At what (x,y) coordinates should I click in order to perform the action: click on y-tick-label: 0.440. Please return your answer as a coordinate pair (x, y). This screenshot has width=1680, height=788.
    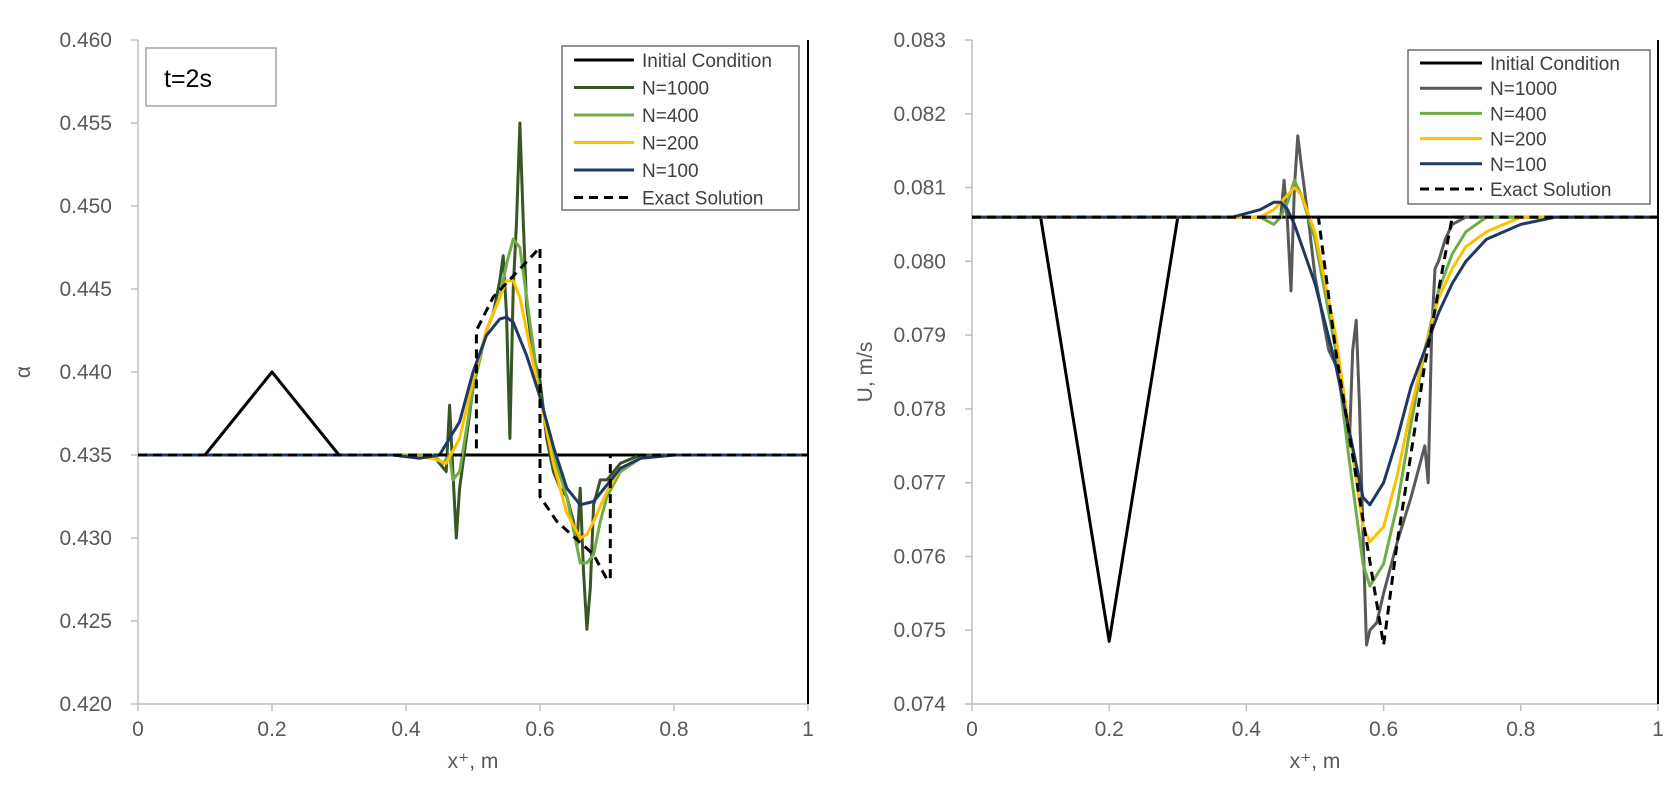
    Looking at the image, I should click on (85, 372).